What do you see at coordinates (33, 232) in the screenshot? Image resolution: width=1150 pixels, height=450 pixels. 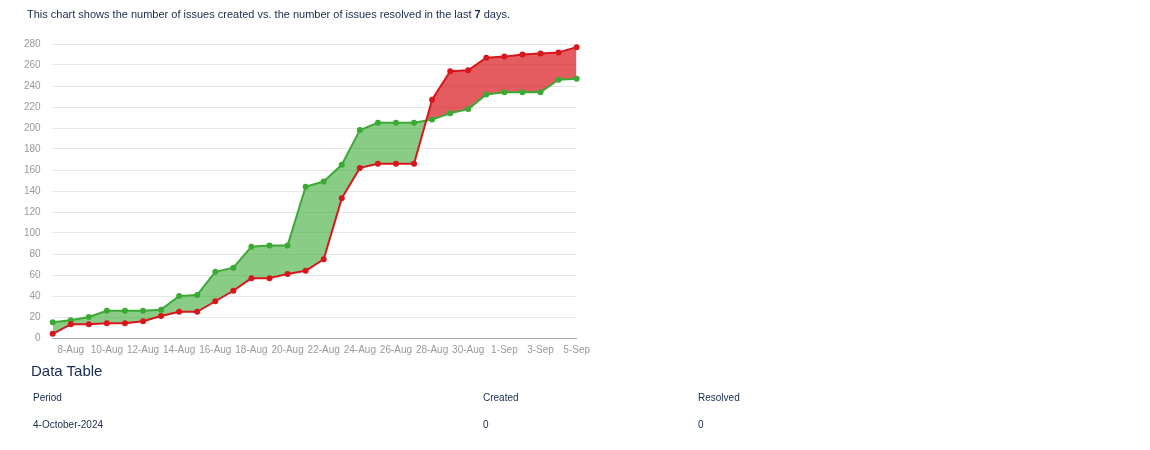 I see `y-tick-label: 100` at bounding box center [33, 232].